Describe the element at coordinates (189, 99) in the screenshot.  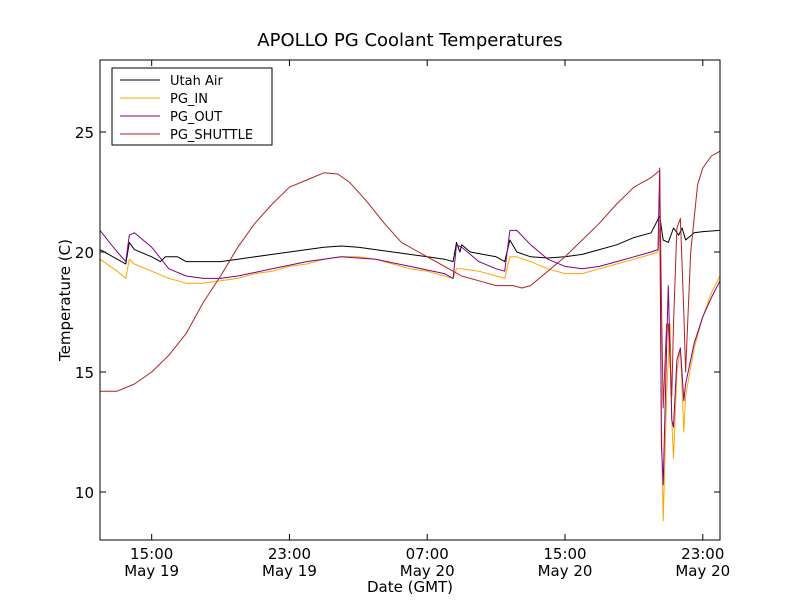
I see `legend-label: PG_IN` at that location.